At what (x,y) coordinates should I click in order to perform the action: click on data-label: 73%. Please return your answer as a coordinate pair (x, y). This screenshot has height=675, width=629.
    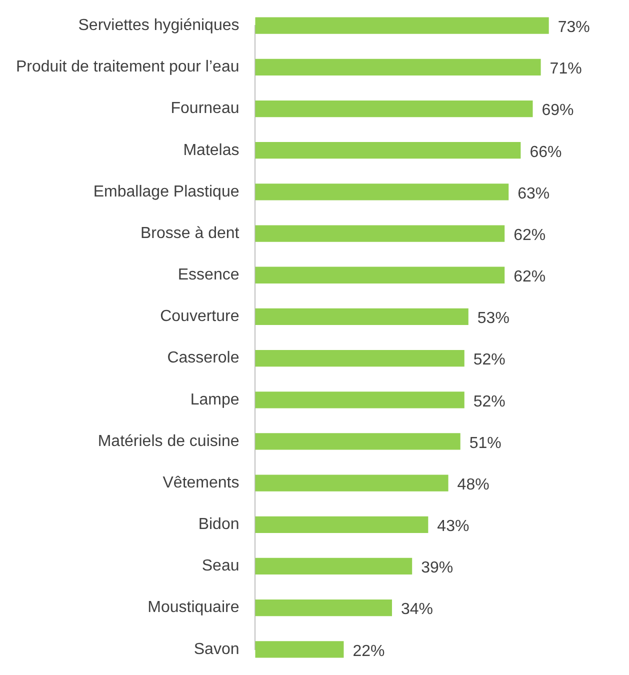
    Looking at the image, I should click on (574, 27).